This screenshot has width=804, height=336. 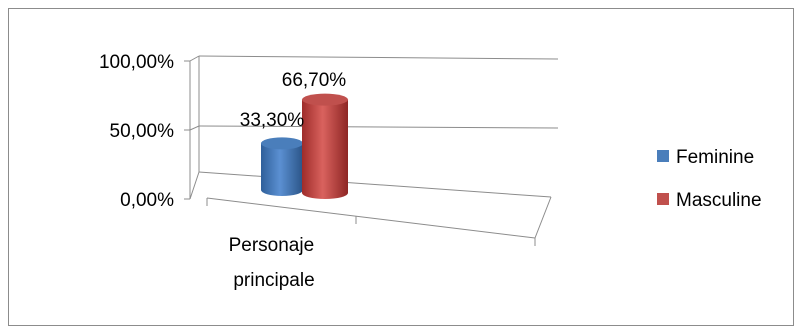 I want to click on legend: Feminine Masculine, so click(x=709, y=179).